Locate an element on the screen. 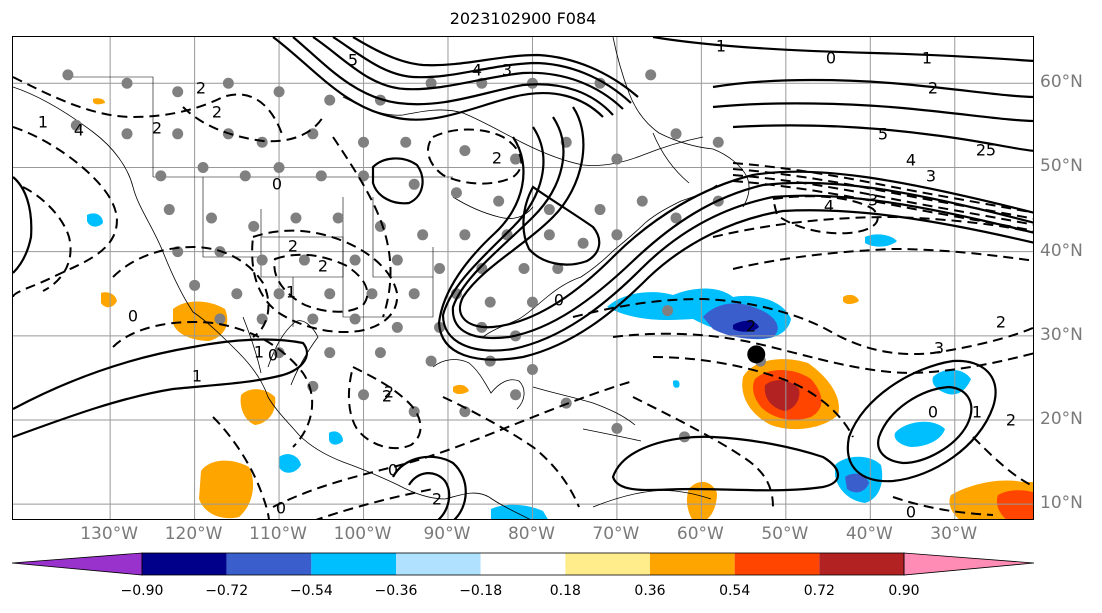 The height and width of the screenshot is (613, 1102). solid-contour-label: 0 is located at coordinates (273, 355).